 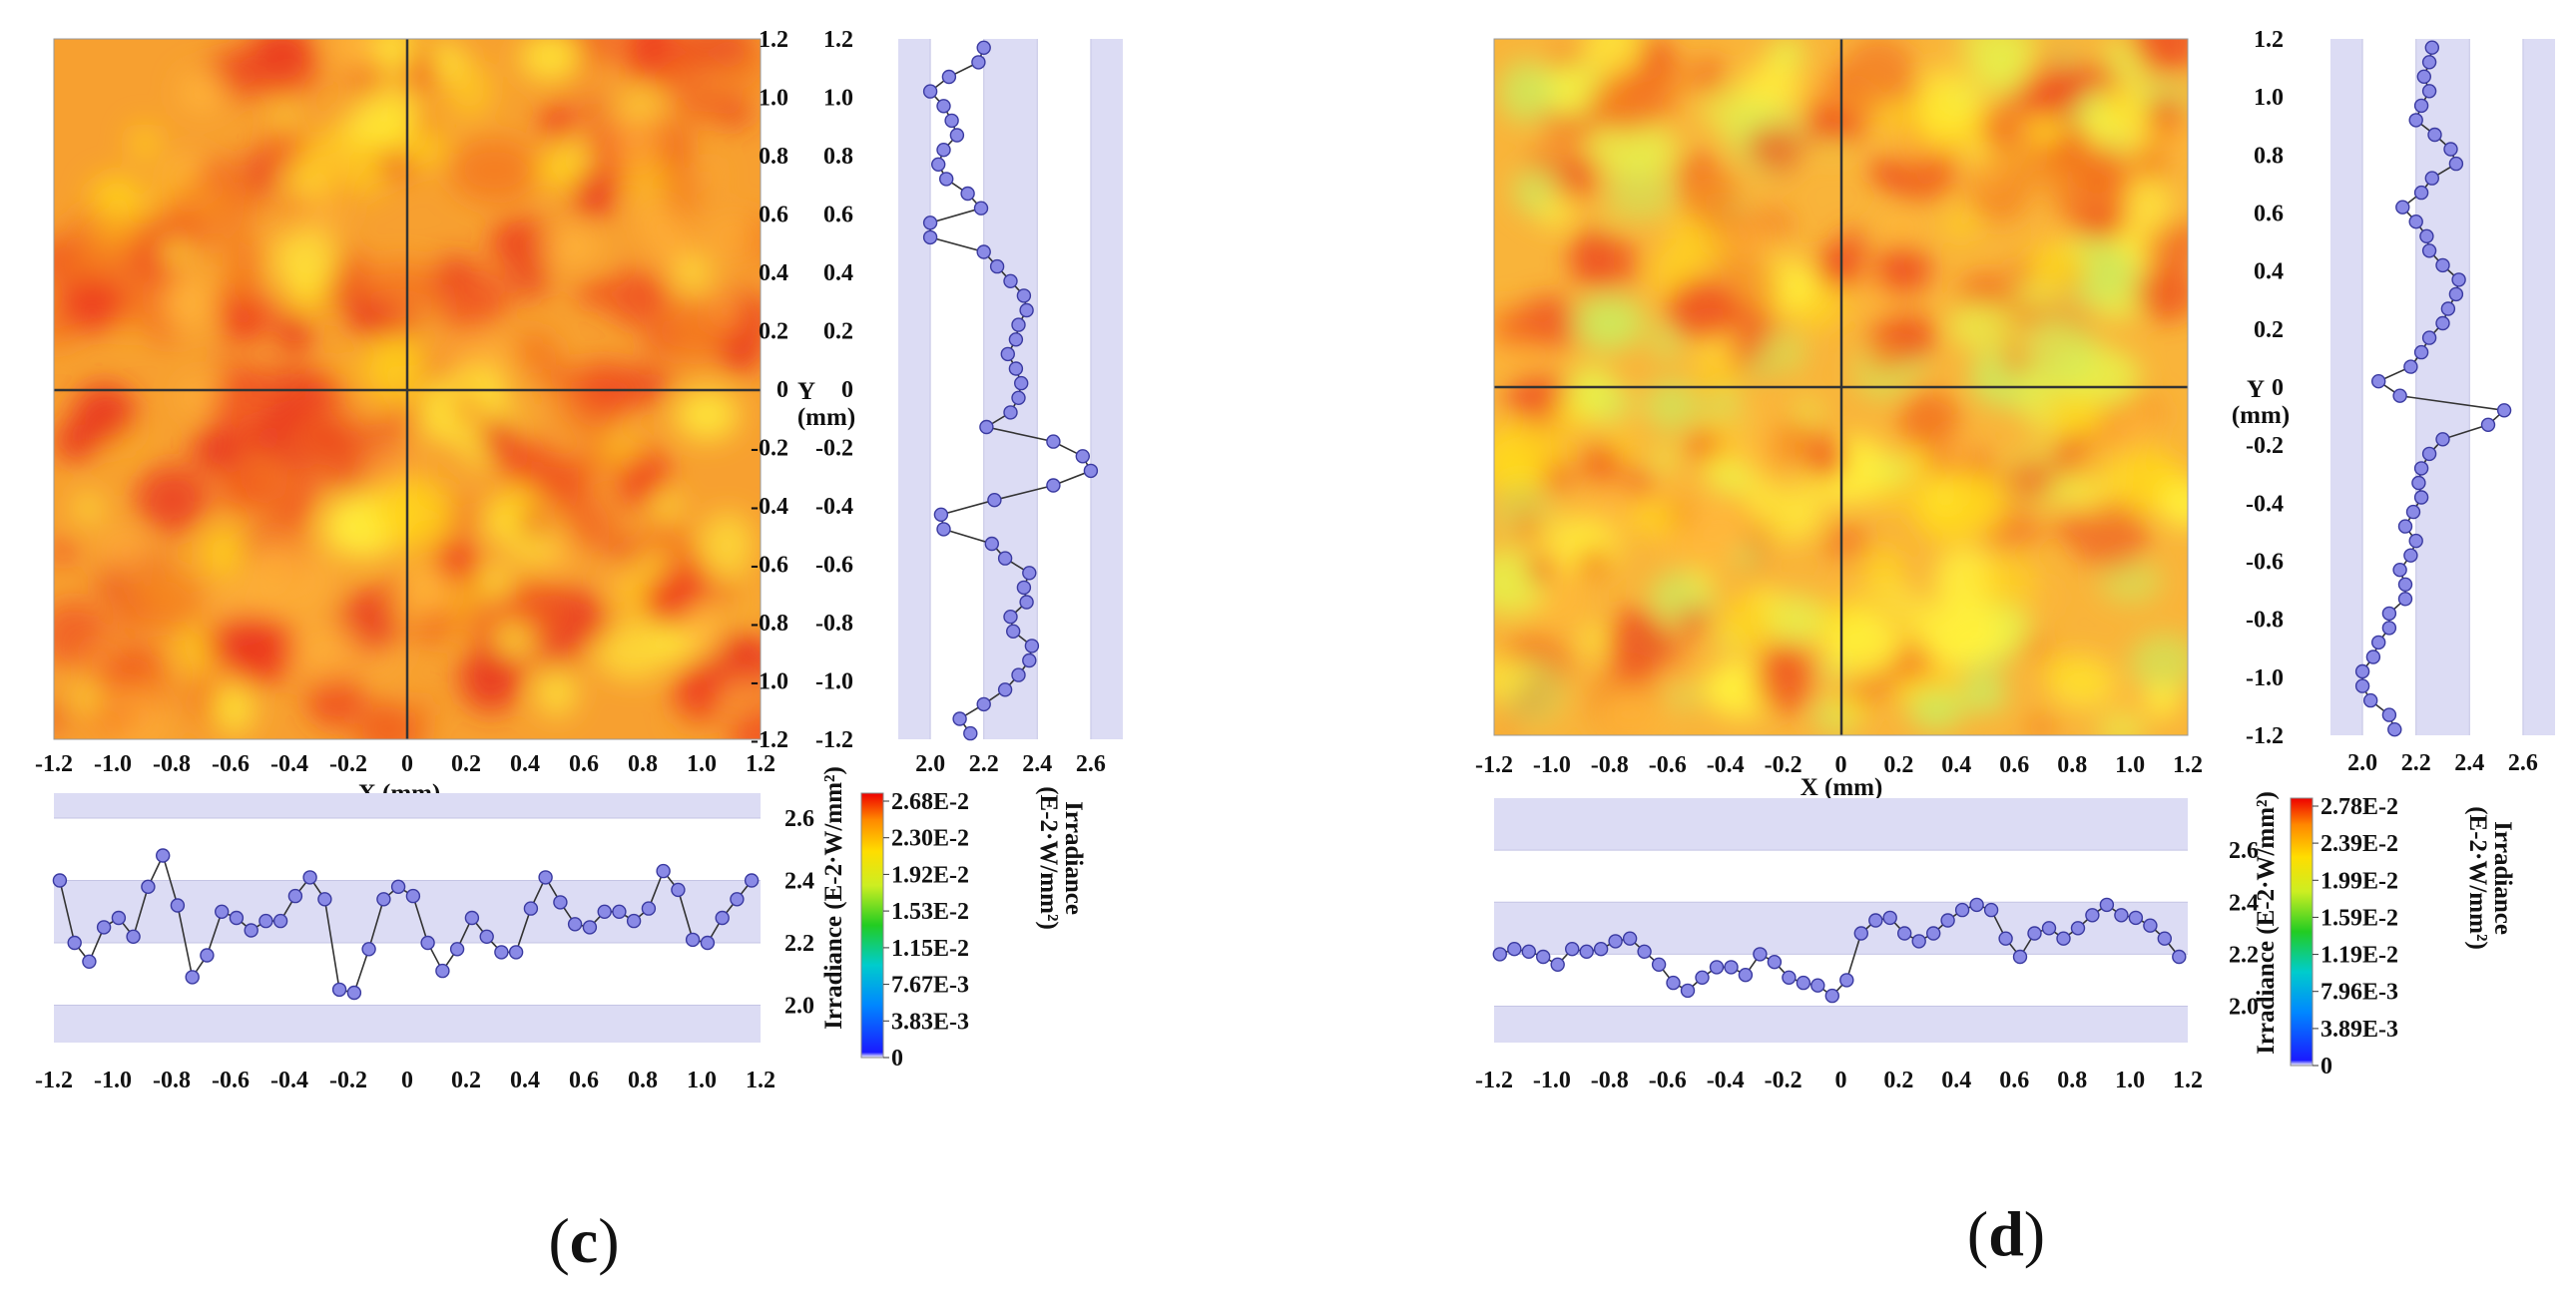 I want to click on y-tick-label-inner: -1.2, so click(x=770, y=740).